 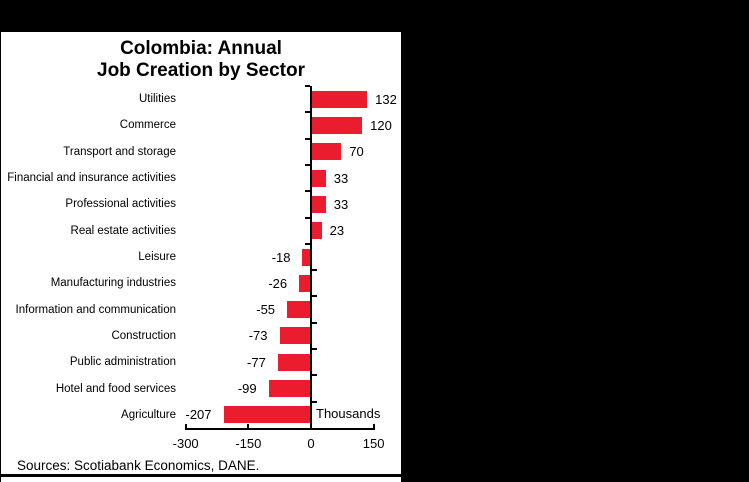 I want to click on category-label: Leisure, so click(x=157, y=257).